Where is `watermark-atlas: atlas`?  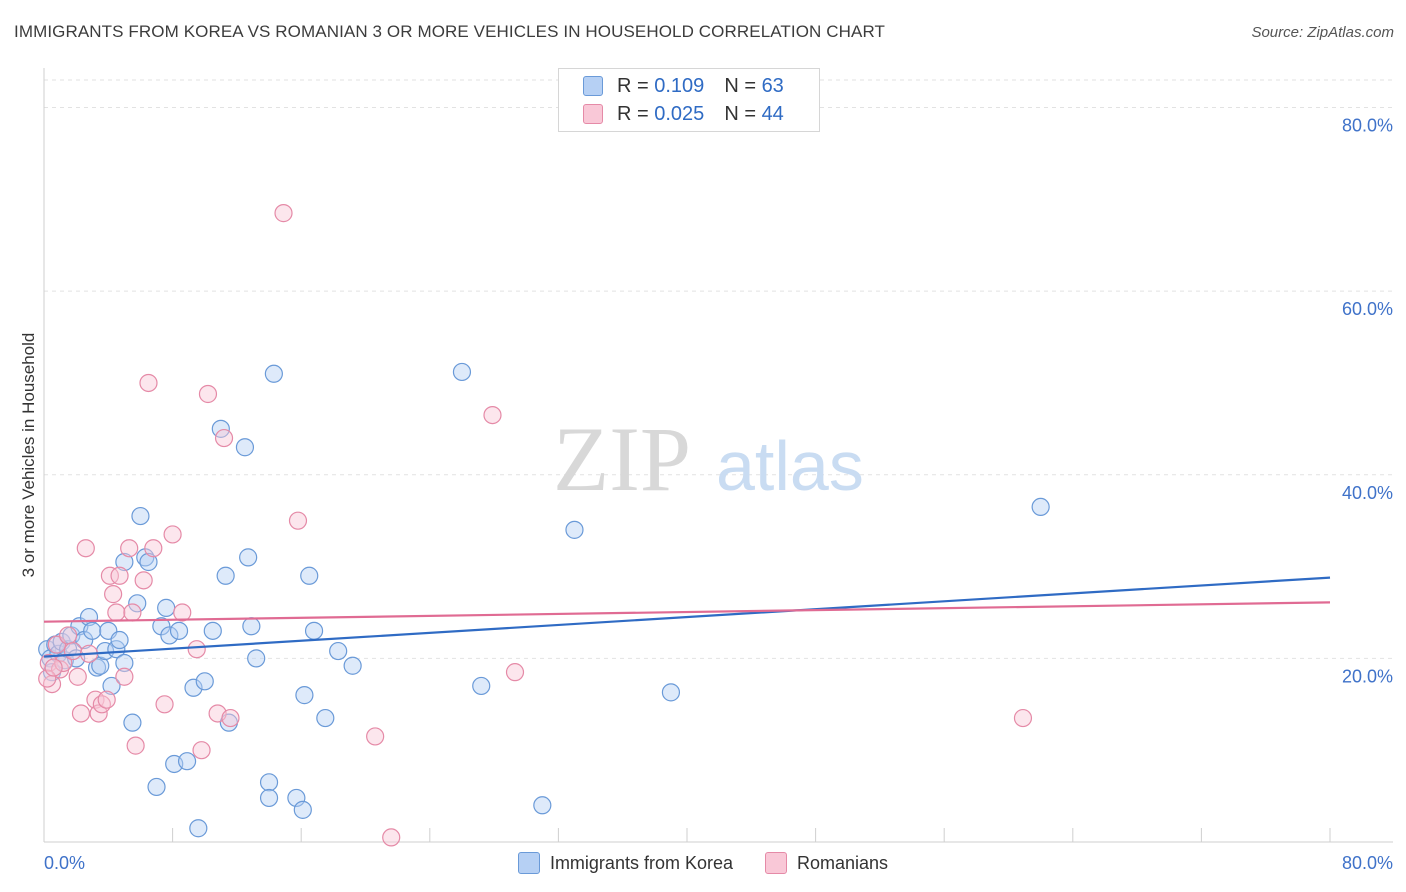 watermark-atlas: atlas is located at coordinates (790, 466).